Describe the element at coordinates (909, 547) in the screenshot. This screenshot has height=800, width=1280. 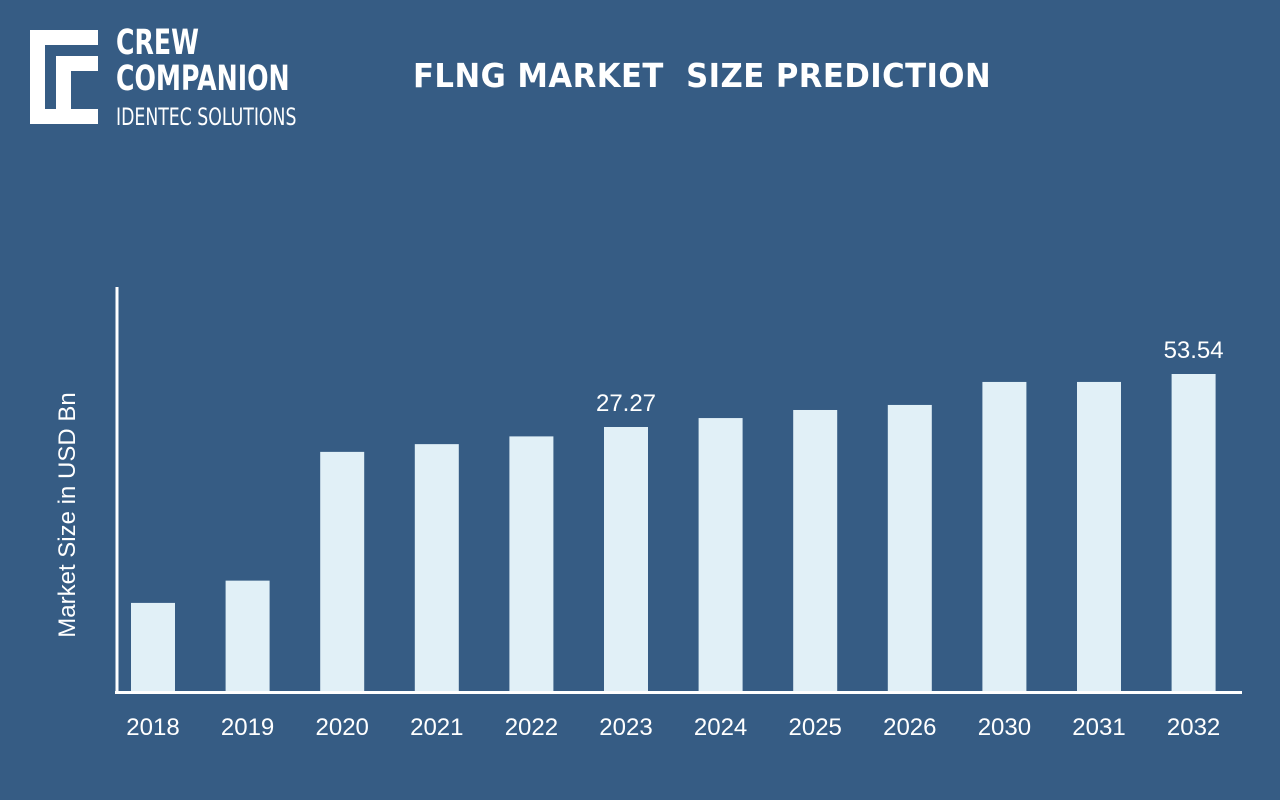
I see `bar-2026` at that location.